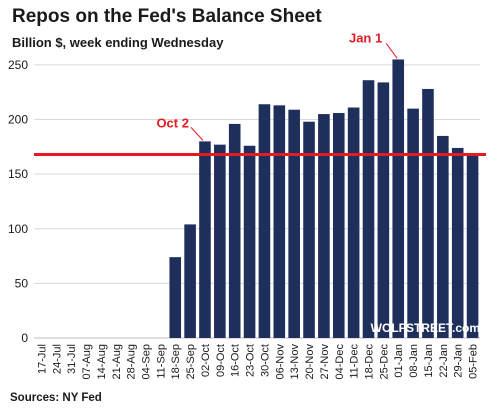 The image size is (491, 418). I want to click on bar-08-Jan, so click(413, 223).